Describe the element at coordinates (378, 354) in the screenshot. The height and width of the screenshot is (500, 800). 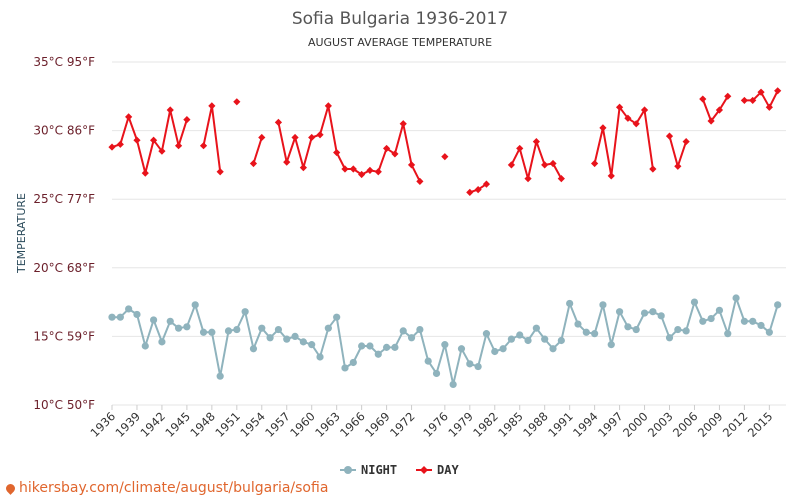
I see `night-point-1968` at that location.